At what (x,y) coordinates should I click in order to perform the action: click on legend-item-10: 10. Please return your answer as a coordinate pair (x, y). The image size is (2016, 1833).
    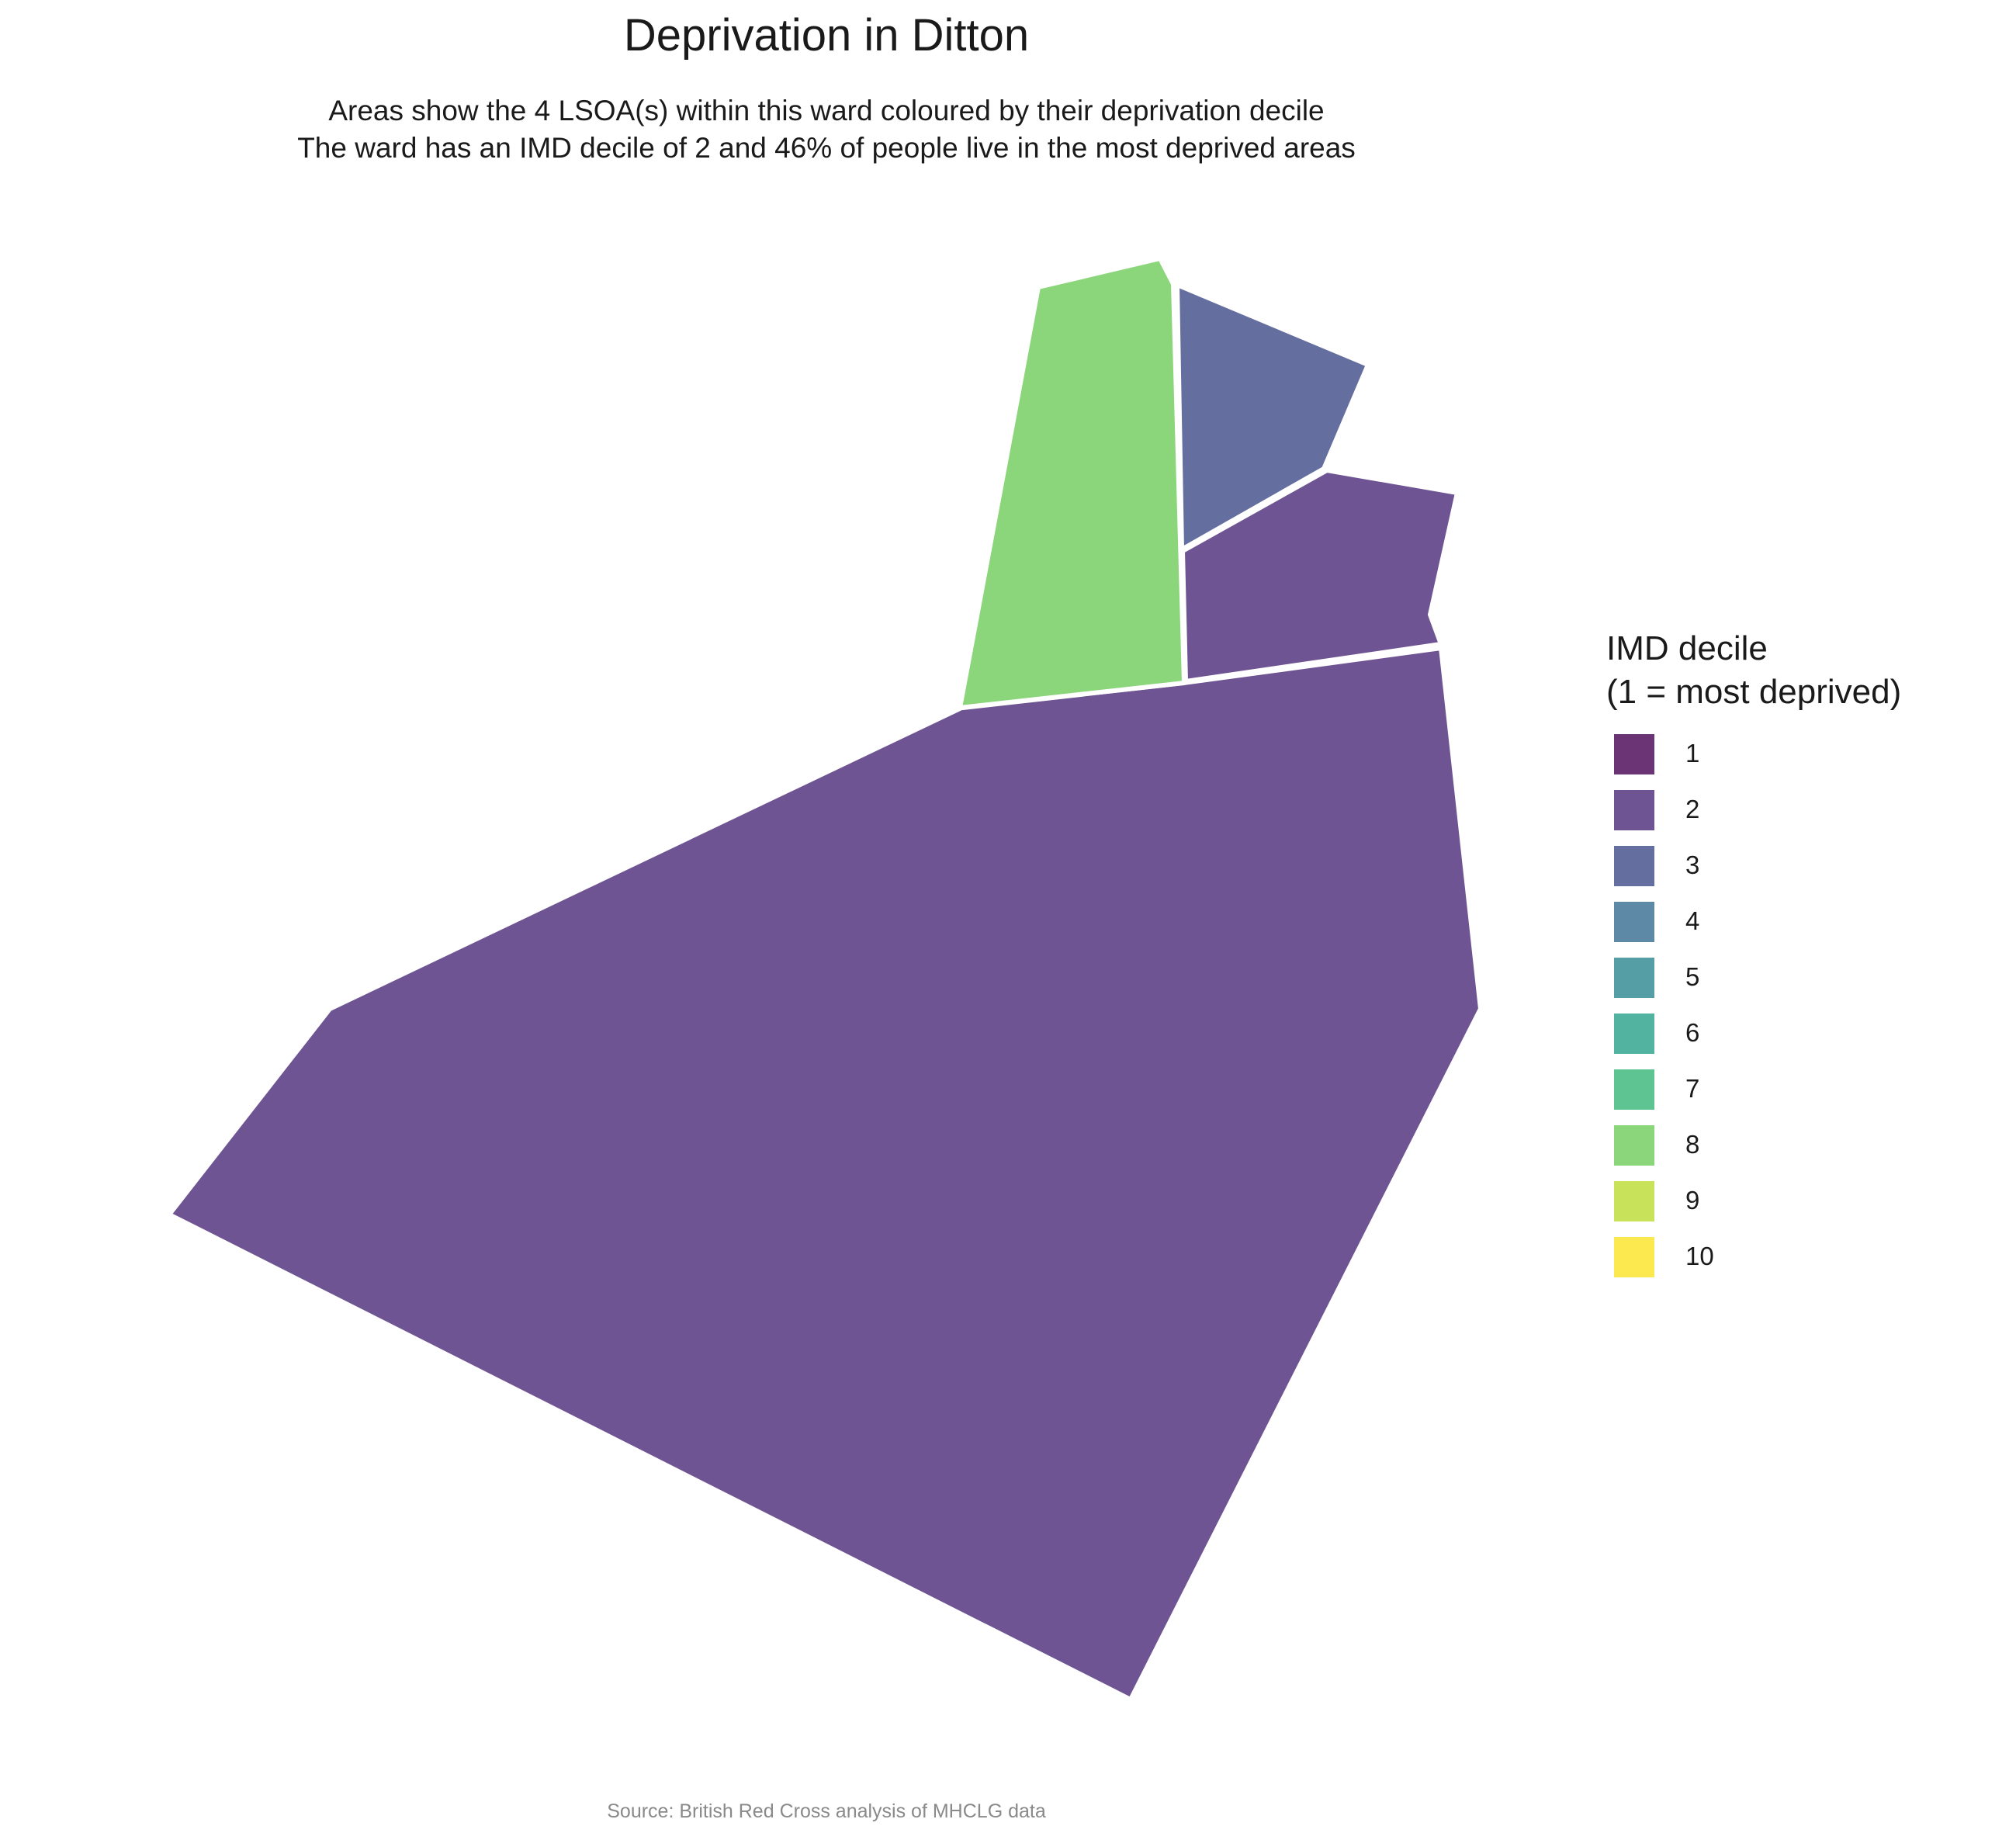
    Looking at the image, I should click on (1753, 1265).